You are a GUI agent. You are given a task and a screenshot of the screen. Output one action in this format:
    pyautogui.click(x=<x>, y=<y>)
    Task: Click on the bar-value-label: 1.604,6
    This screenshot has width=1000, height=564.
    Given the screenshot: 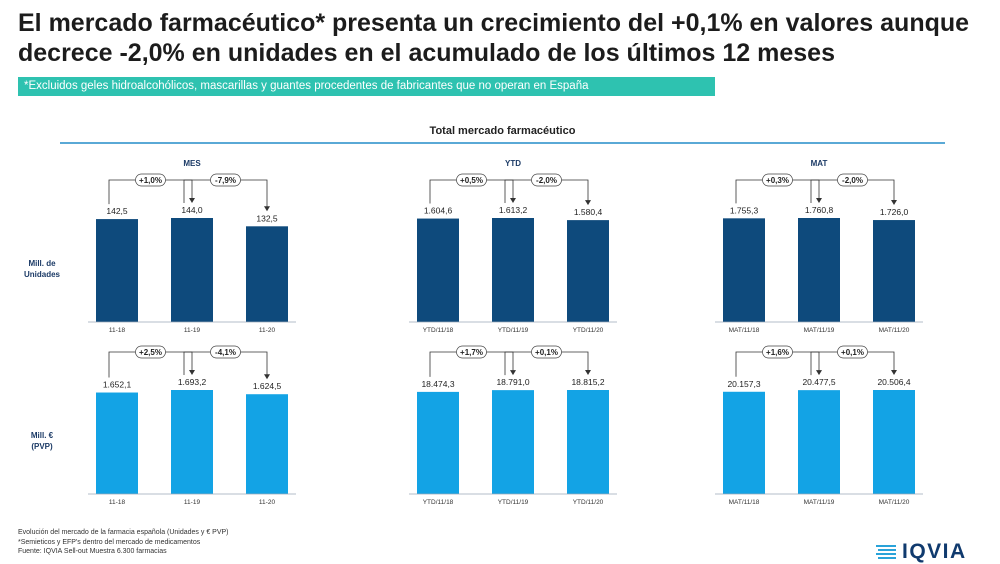 What is the action you would take?
    pyautogui.click(x=438, y=211)
    